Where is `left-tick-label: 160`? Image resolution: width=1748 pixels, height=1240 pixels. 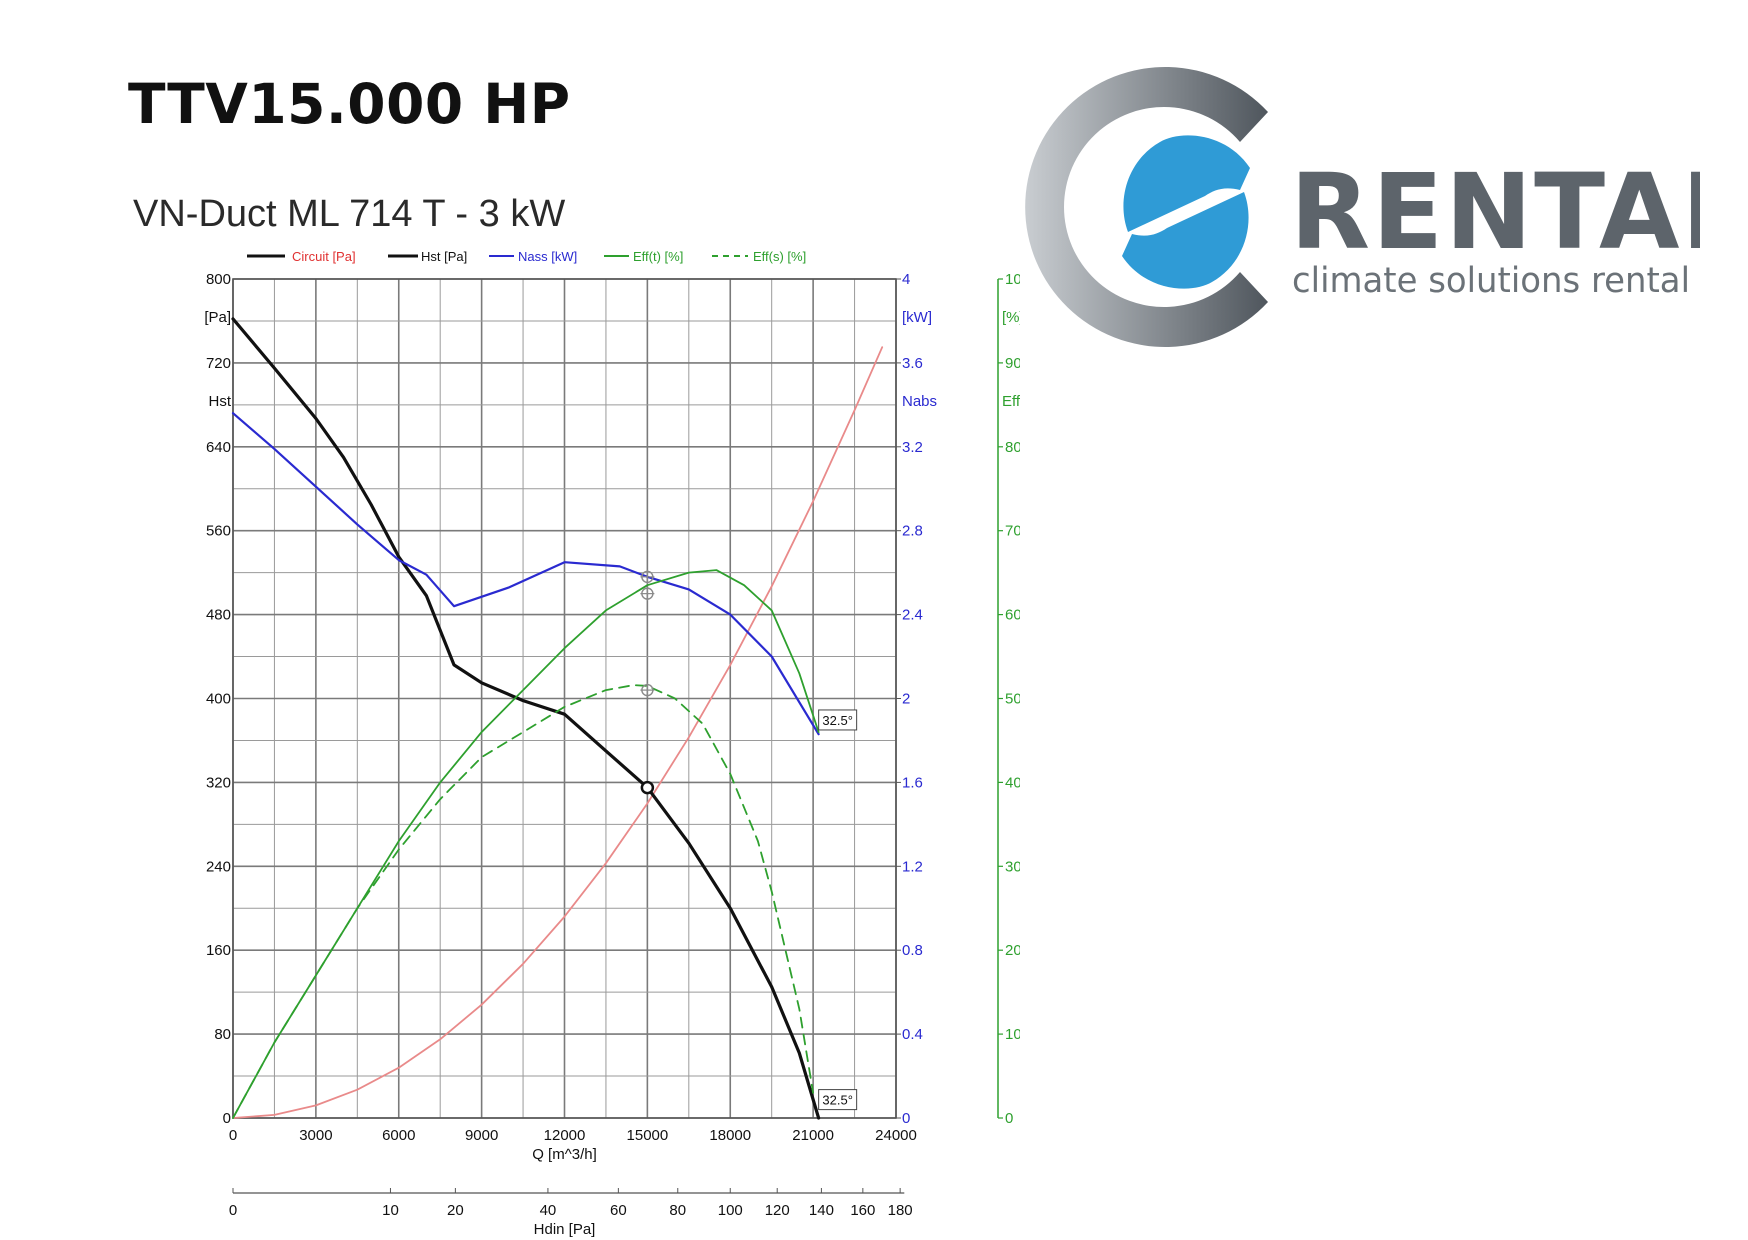 left-tick-label: 160 is located at coordinates (218, 950).